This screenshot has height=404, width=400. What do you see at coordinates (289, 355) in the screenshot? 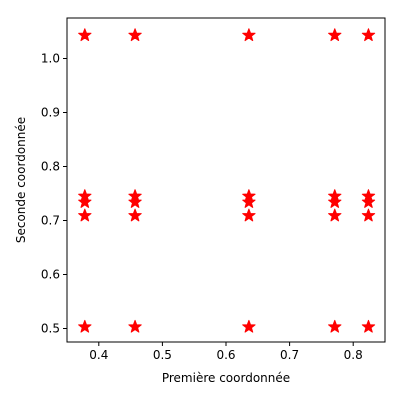
I see `x-tick-label: 0.7` at bounding box center [289, 355].